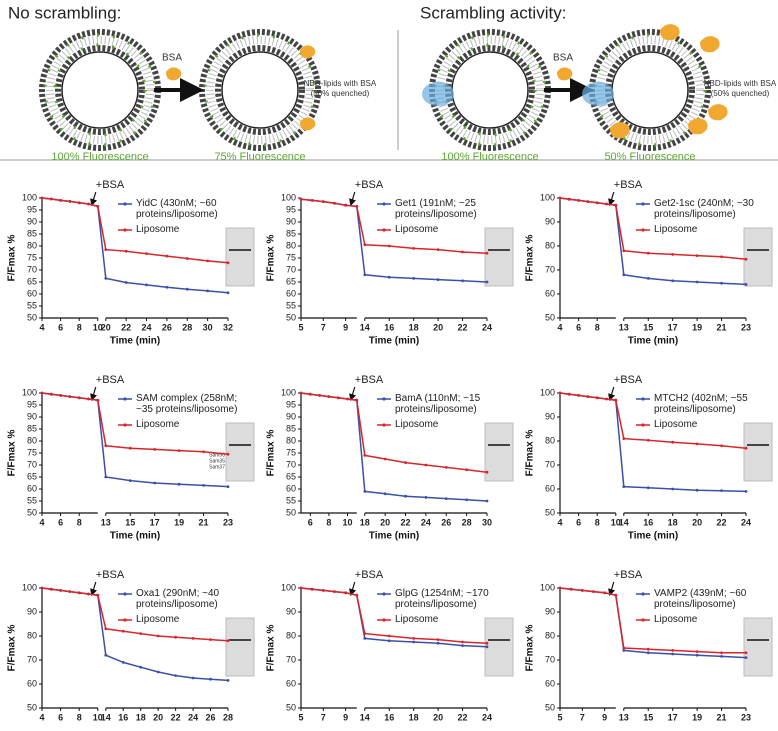 The height and width of the screenshot is (731, 778). Describe the element at coordinates (106, 327) in the screenshot. I see `x-tick-label: 20` at that location.